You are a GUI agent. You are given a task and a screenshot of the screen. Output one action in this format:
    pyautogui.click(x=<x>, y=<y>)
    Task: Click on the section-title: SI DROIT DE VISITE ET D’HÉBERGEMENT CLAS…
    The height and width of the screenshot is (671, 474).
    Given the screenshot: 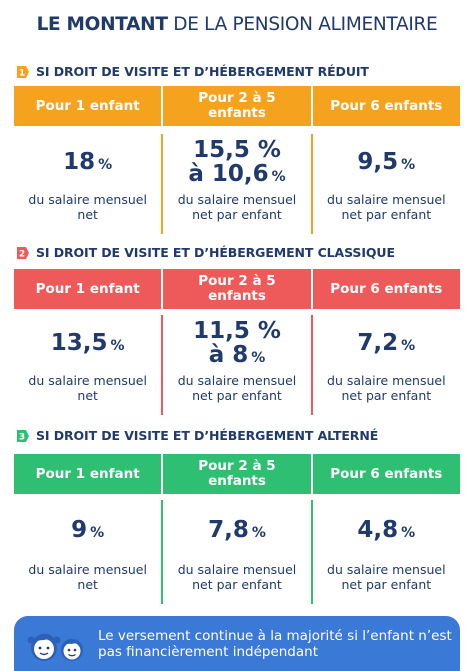 What is the action you would take?
    pyautogui.click(x=215, y=252)
    